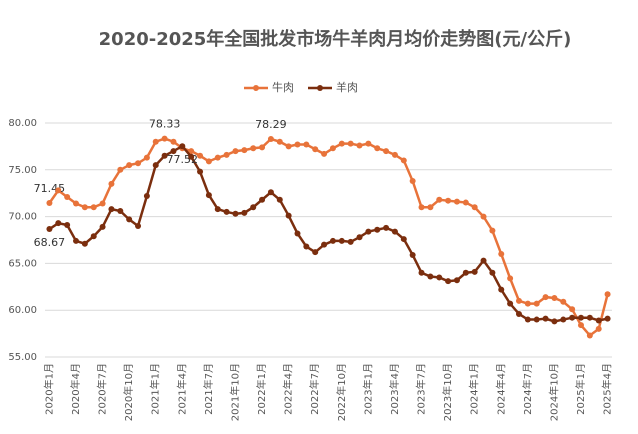  Describe the element at coordinates (181, 389) in the screenshot. I see `x-tick-label: 2021年4月` at that location.